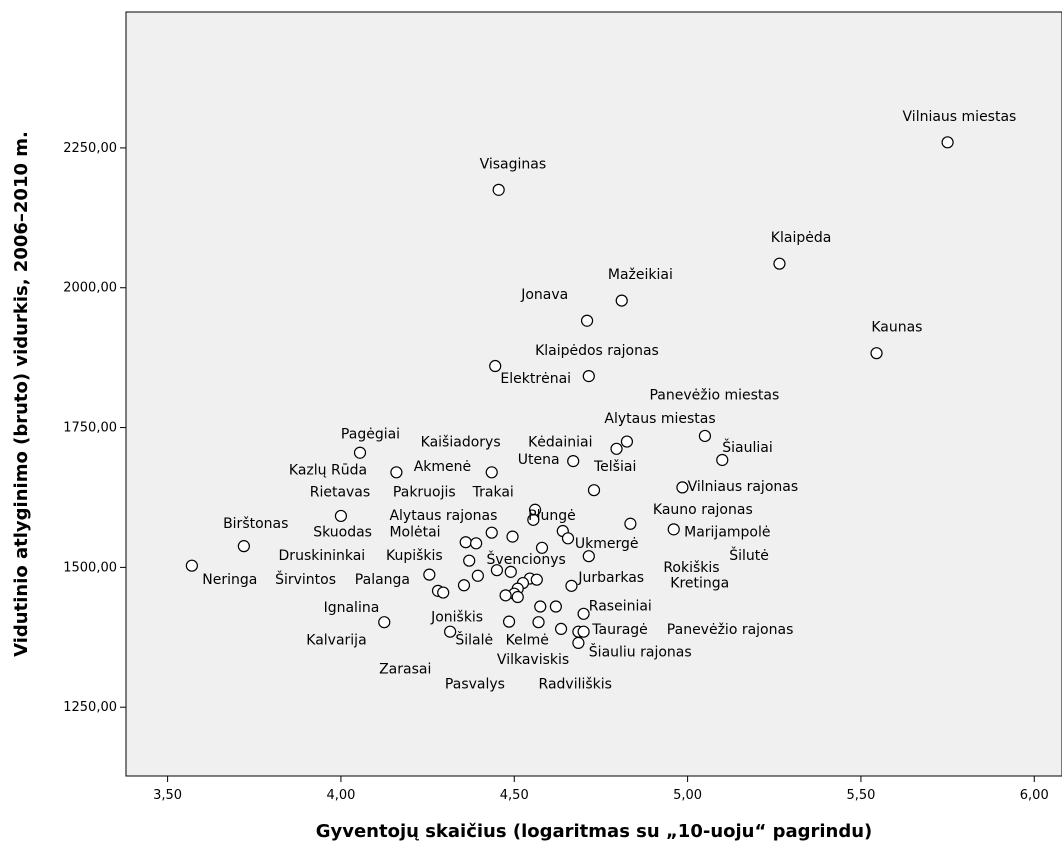  I want to click on point-label: Kauno rajonas, so click(703, 510).